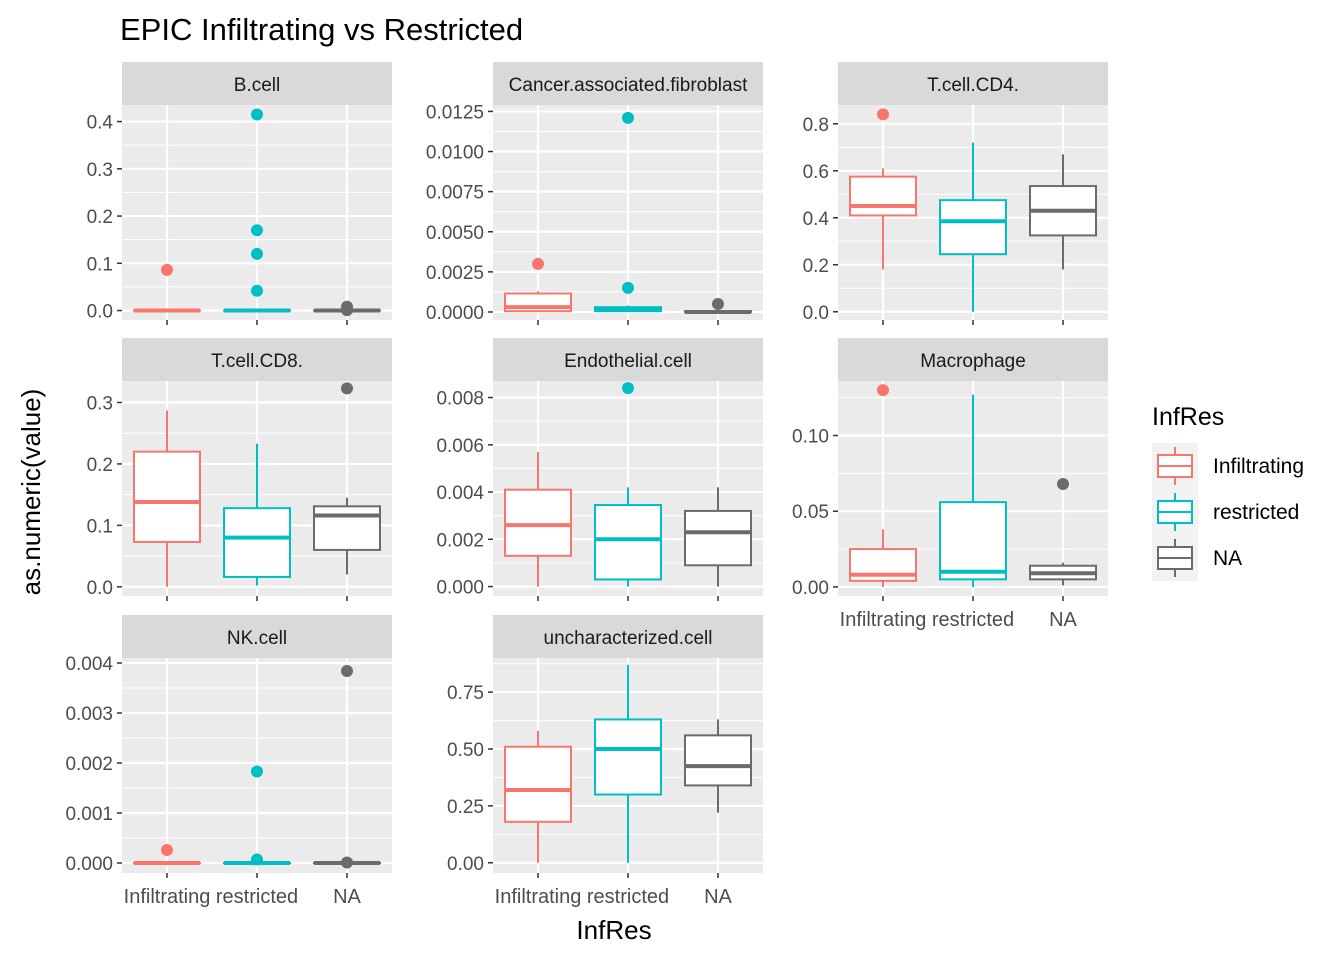  I want to click on facet-strip-label: T.cell.CD8., so click(257, 361).